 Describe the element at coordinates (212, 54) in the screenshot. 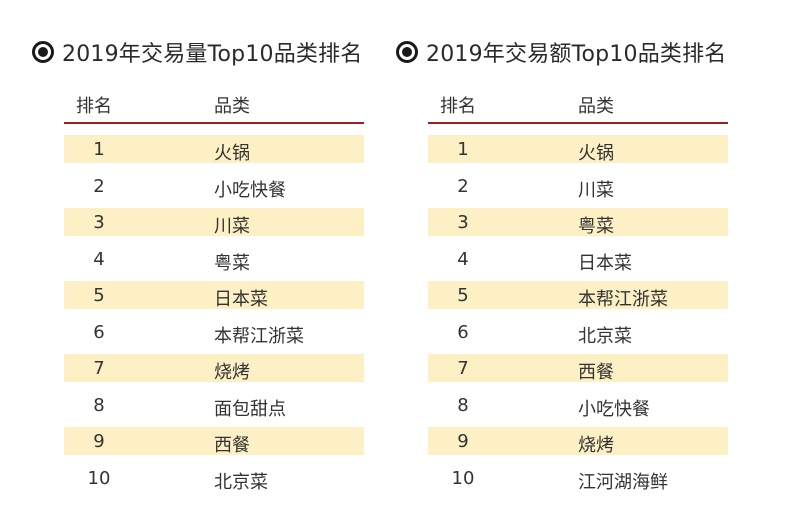

I see `volume-ranking-title: 2019年交易量Top10品类排名` at that location.